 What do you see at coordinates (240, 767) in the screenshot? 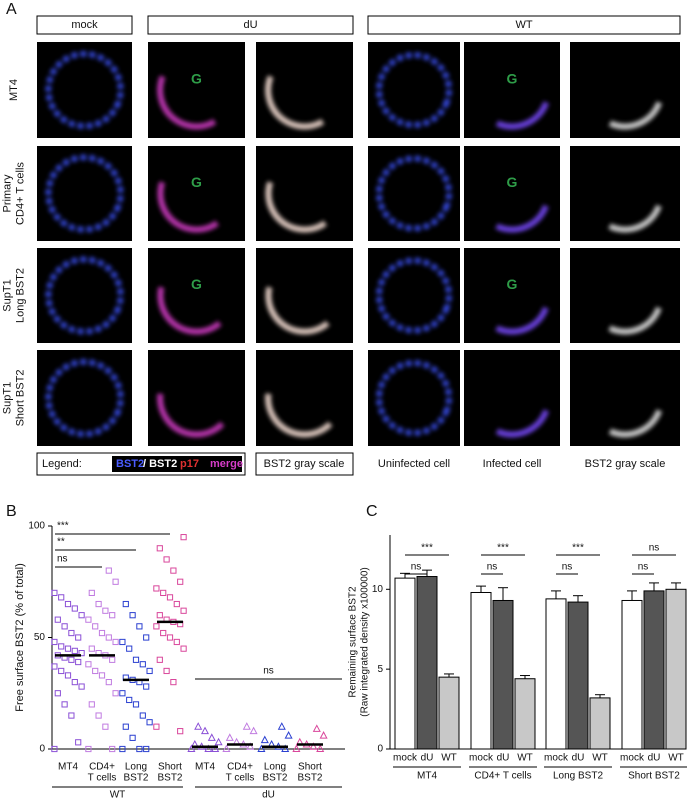
I see `x-tick-label: CD4+` at bounding box center [240, 767].